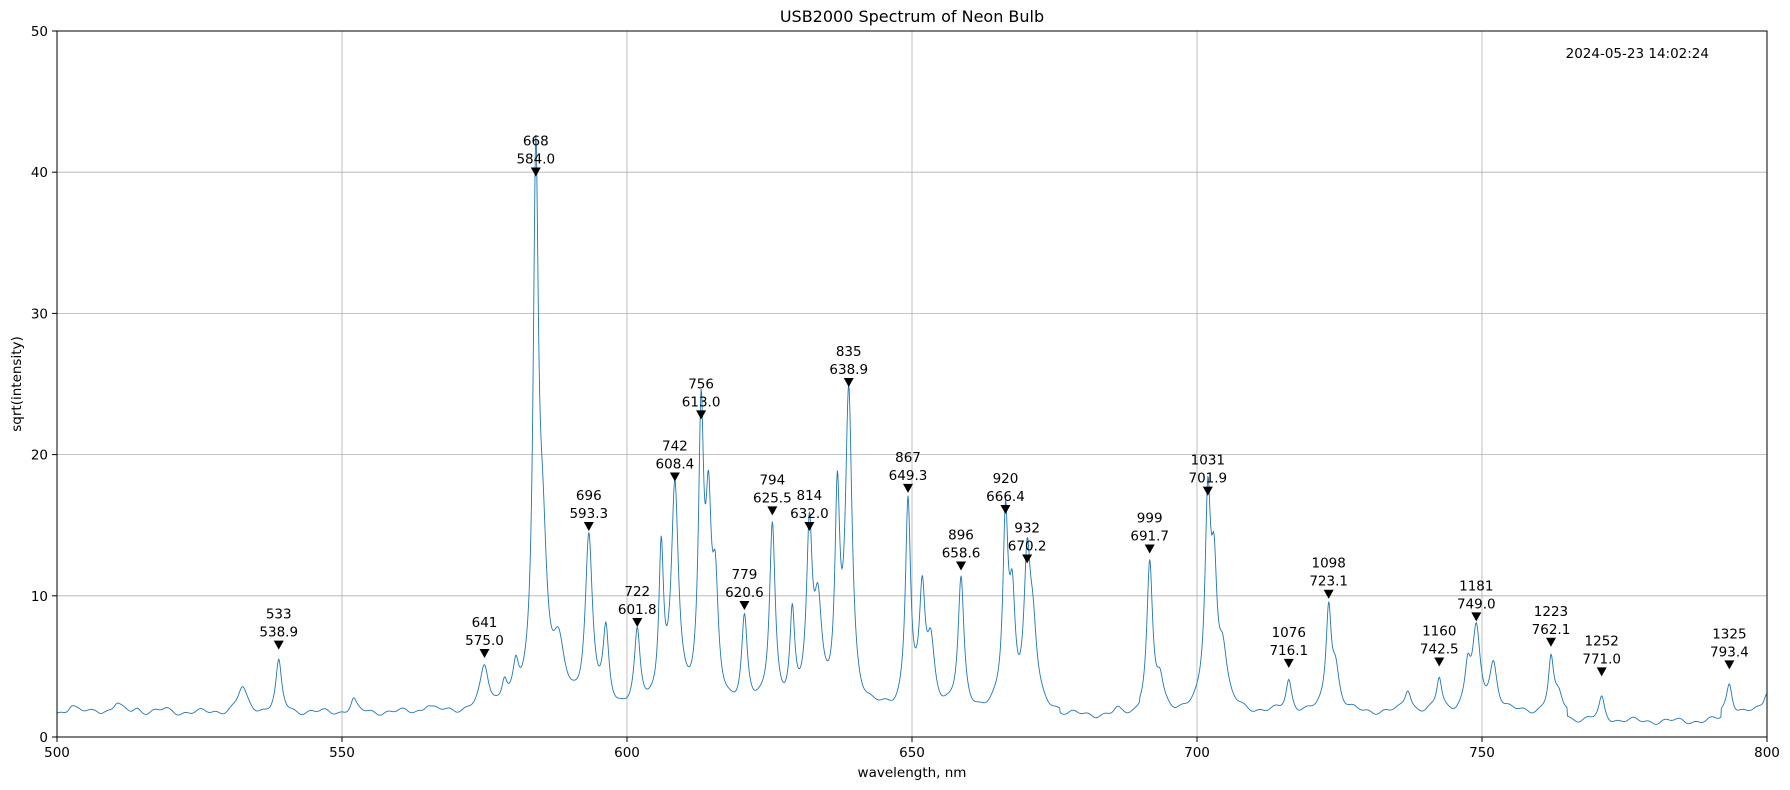 The height and width of the screenshot is (790, 1790). I want to click on peak-wavelength-label: 701.9, so click(1208, 479).